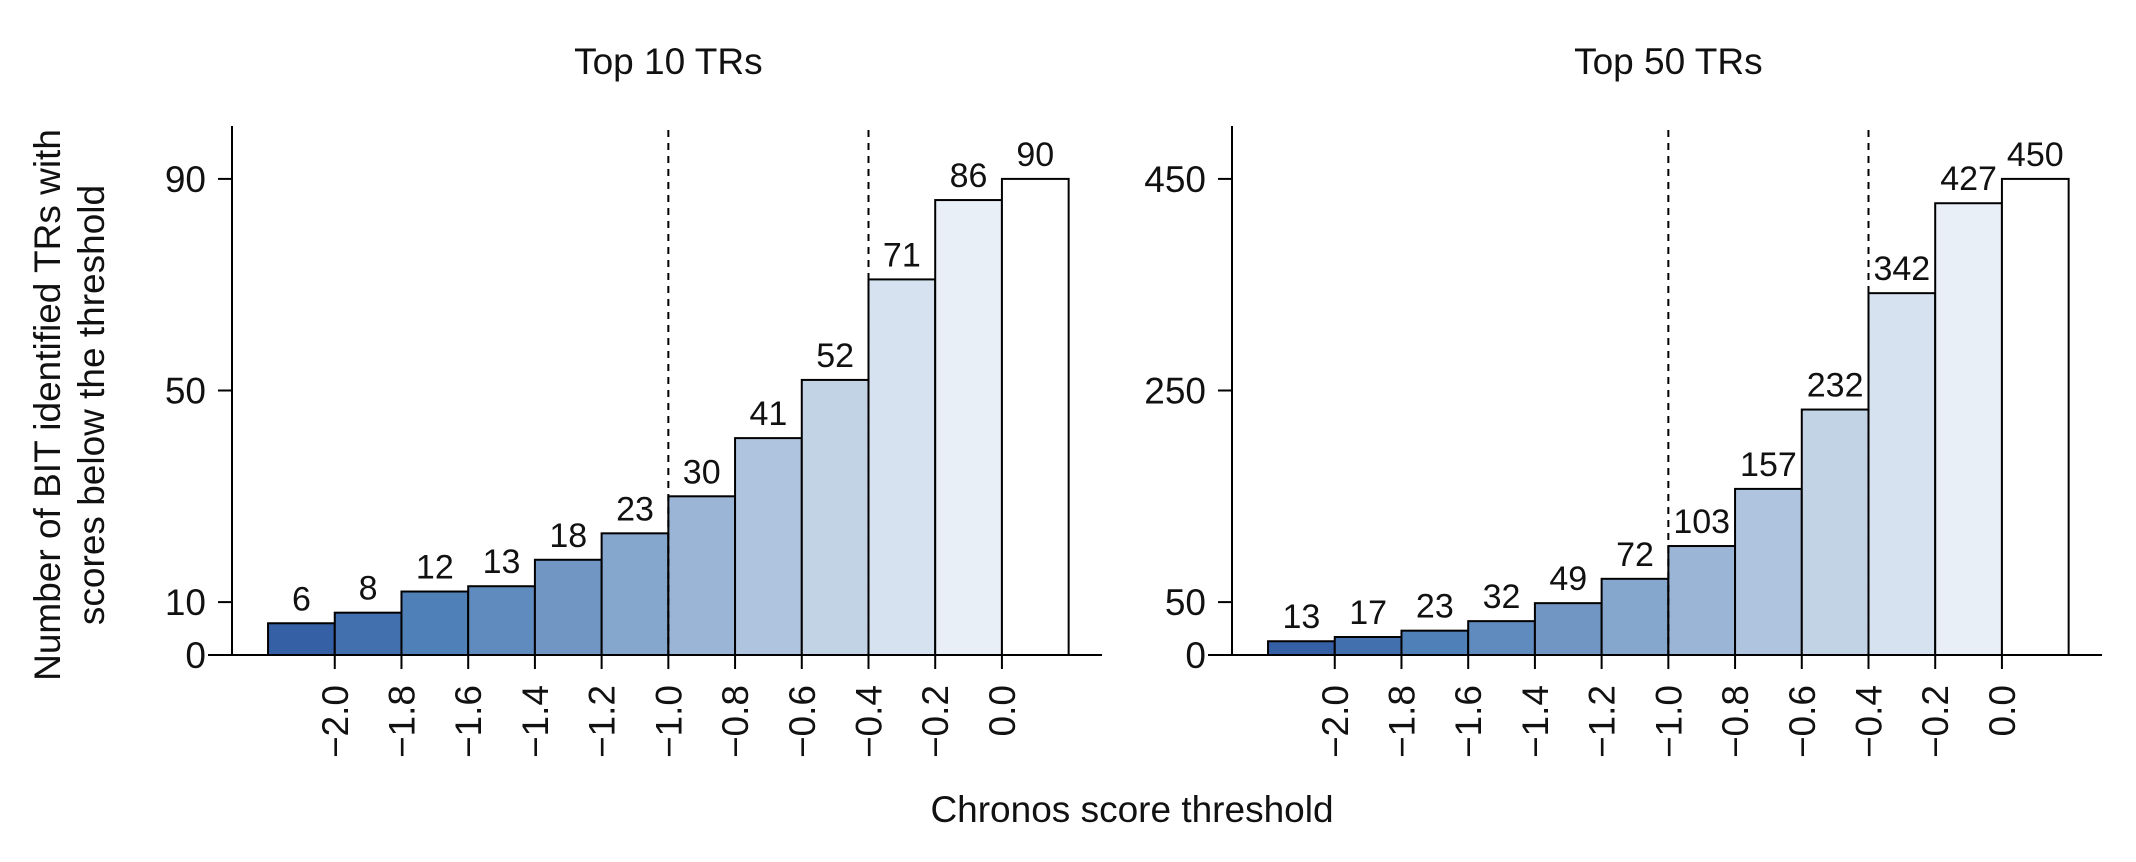 This screenshot has width=2136, height=862. Describe the element at coordinates (1175, 179) in the screenshot. I see `y-tick-label: 450` at that location.